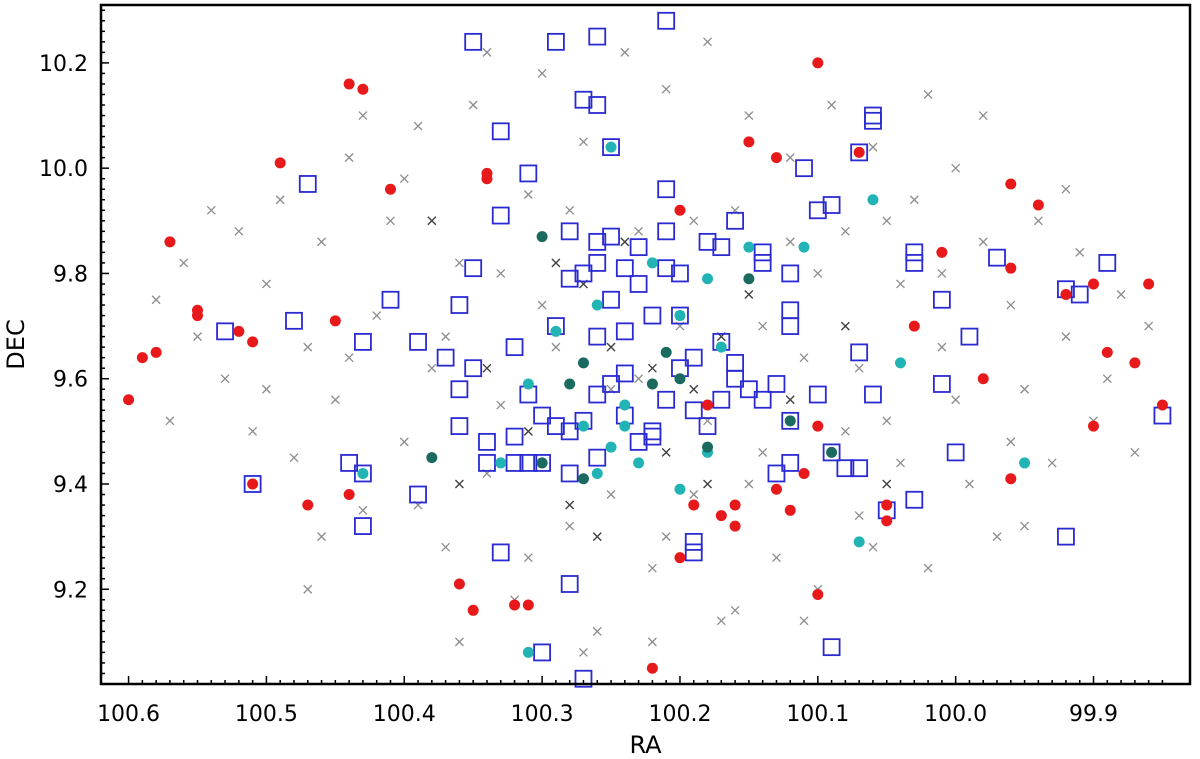  I want to click on x-tick-label: 100.3, so click(542, 714).